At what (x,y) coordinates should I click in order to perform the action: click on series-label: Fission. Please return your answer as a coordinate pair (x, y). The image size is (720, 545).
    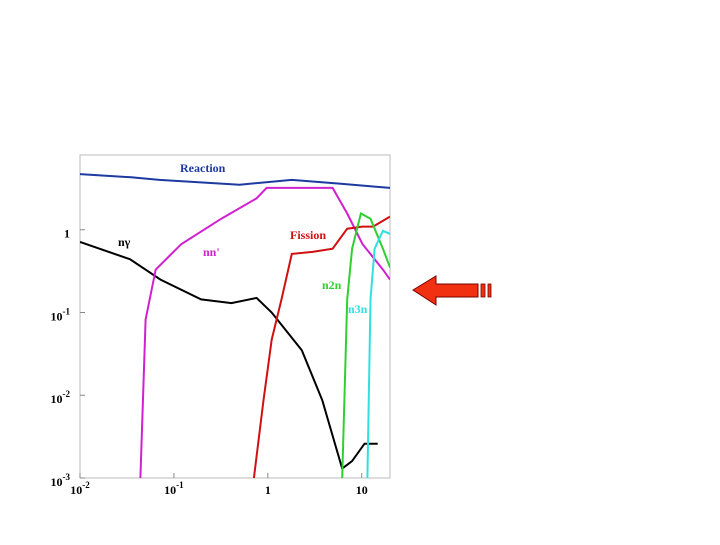
    Looking at the image, I should click on (308, 235).